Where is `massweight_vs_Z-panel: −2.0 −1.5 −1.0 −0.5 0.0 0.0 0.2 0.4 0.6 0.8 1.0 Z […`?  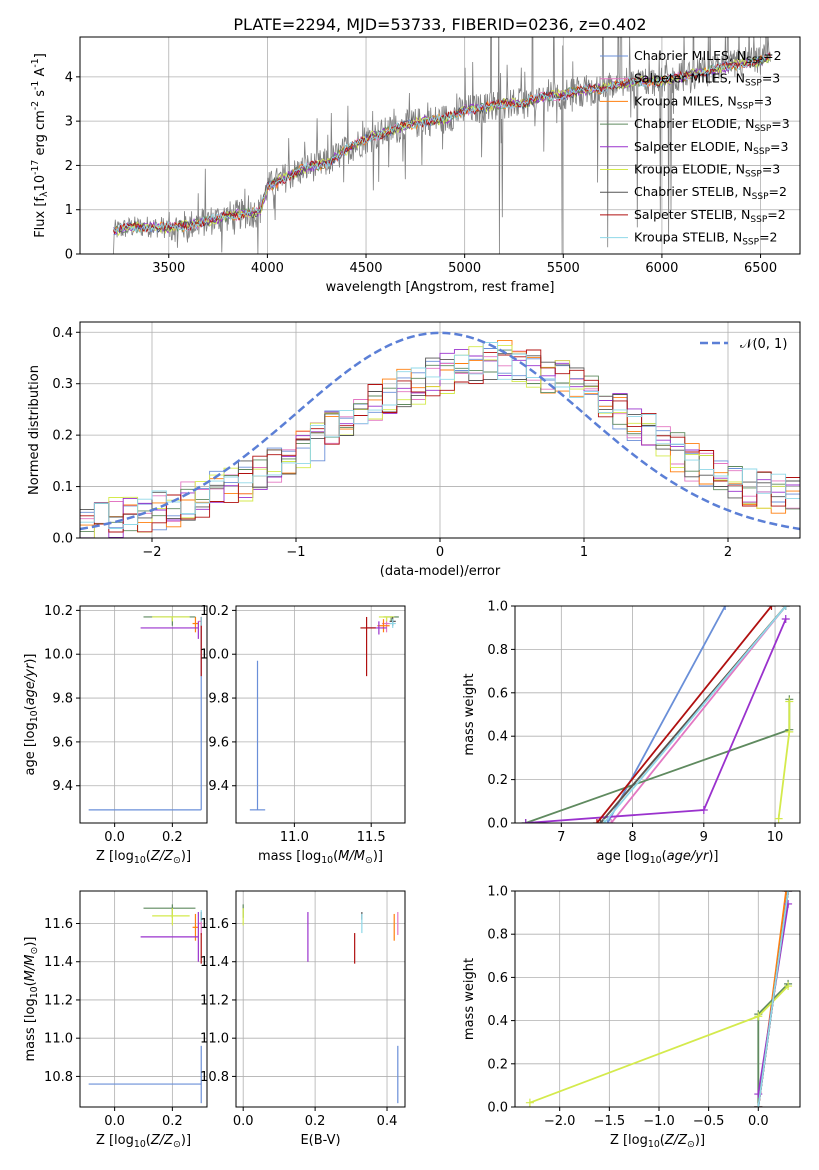 massweight_vs_Z-panel: −2.0 −1.5 −1.0 −0.5 0.0 0.0 0.2 0.4 0.6 0.8 1.0 Z [… is located at coordinates (631, 1017).